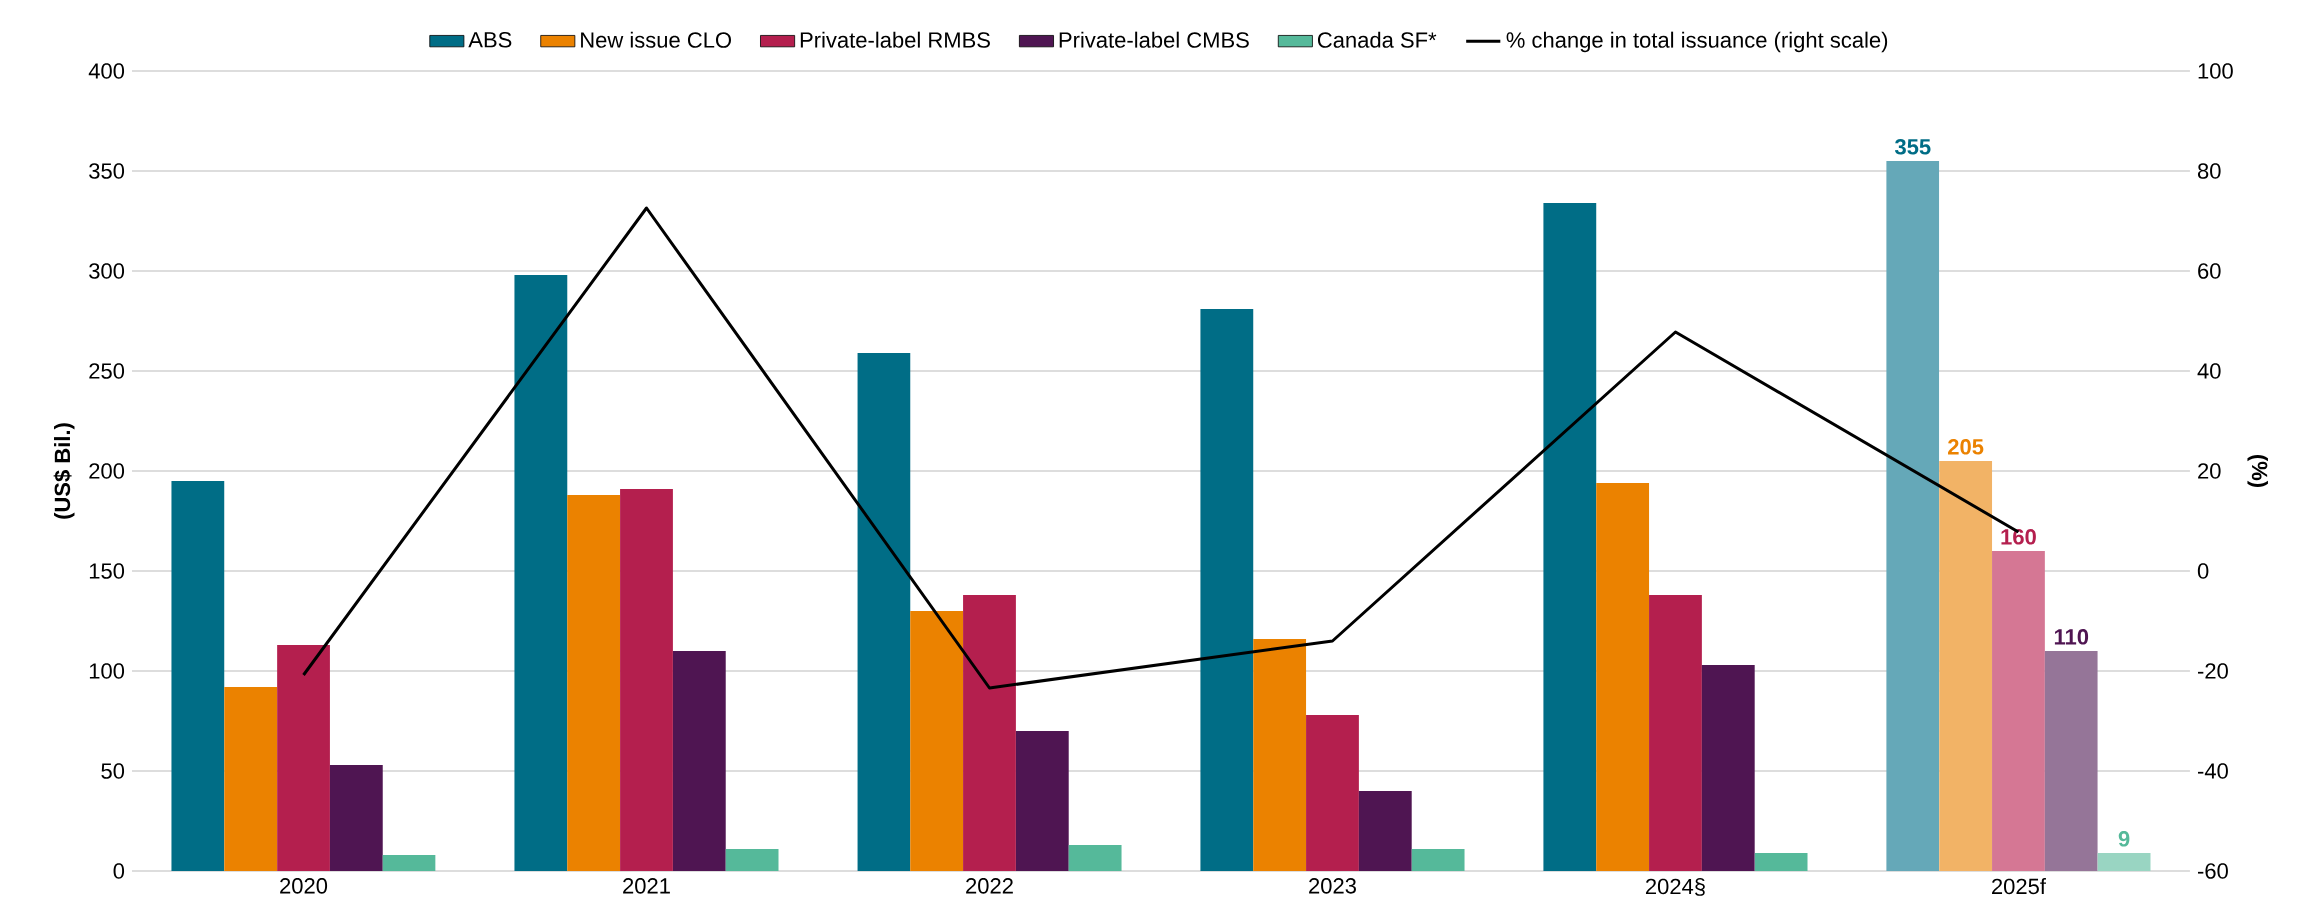 This screenshot has width=2310, height=918. I want to click on x-tick-label: 2024§, so click(1675, 887).